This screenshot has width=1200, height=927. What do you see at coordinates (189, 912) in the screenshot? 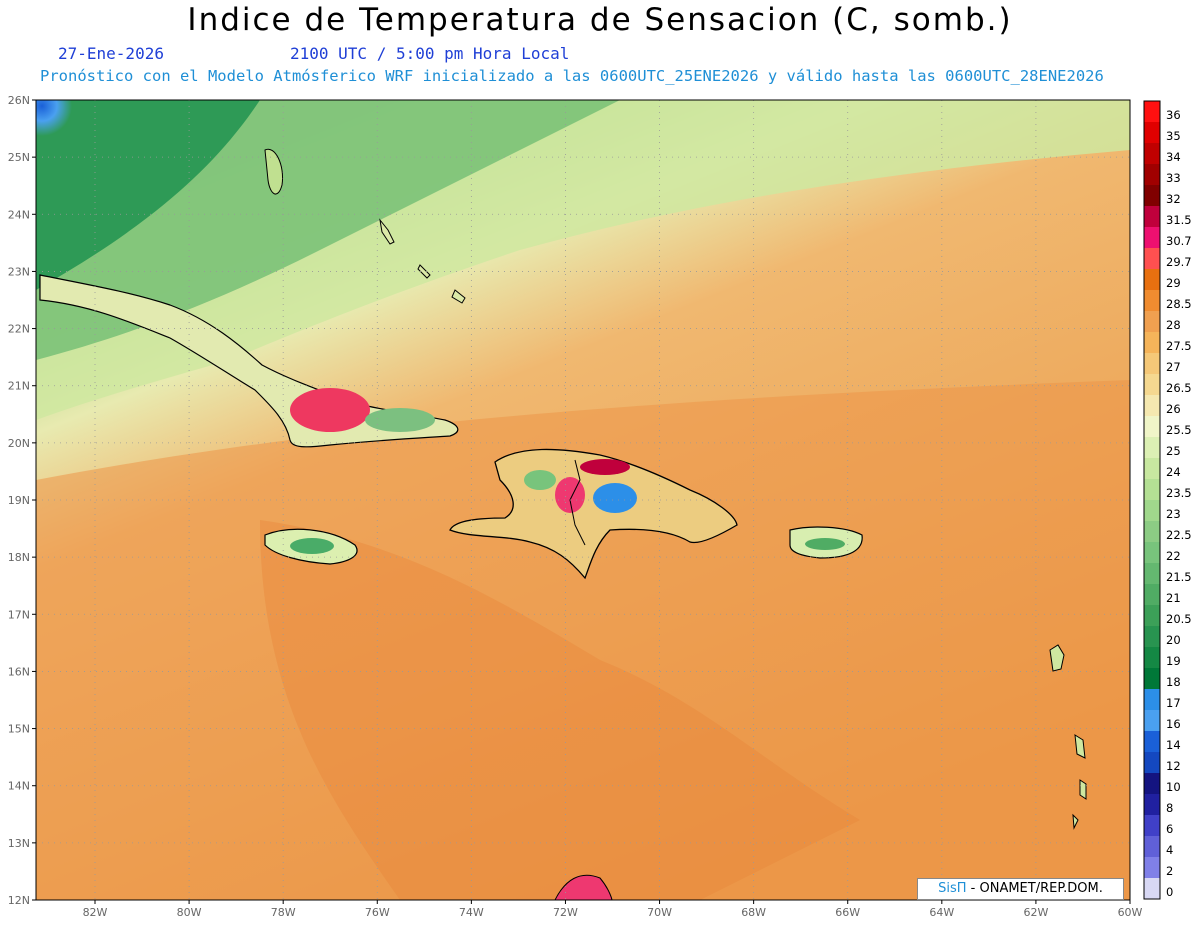
I see `lon-tick-label: 80W` at bounding box center [189, 912].